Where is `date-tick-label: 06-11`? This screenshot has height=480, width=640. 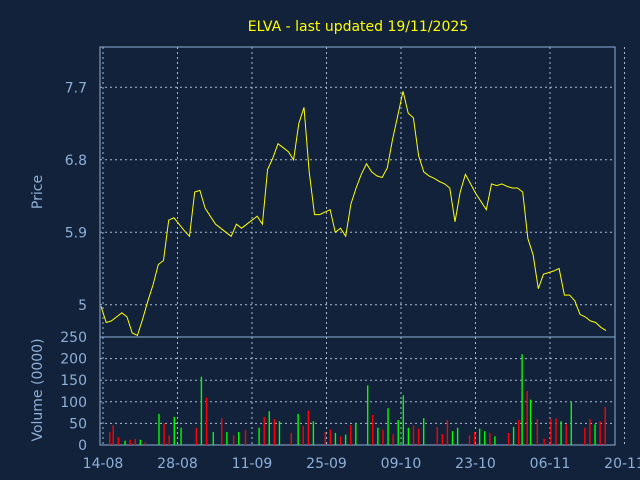
date-tick-label: 06-11 is located at coordinates (550, 464).